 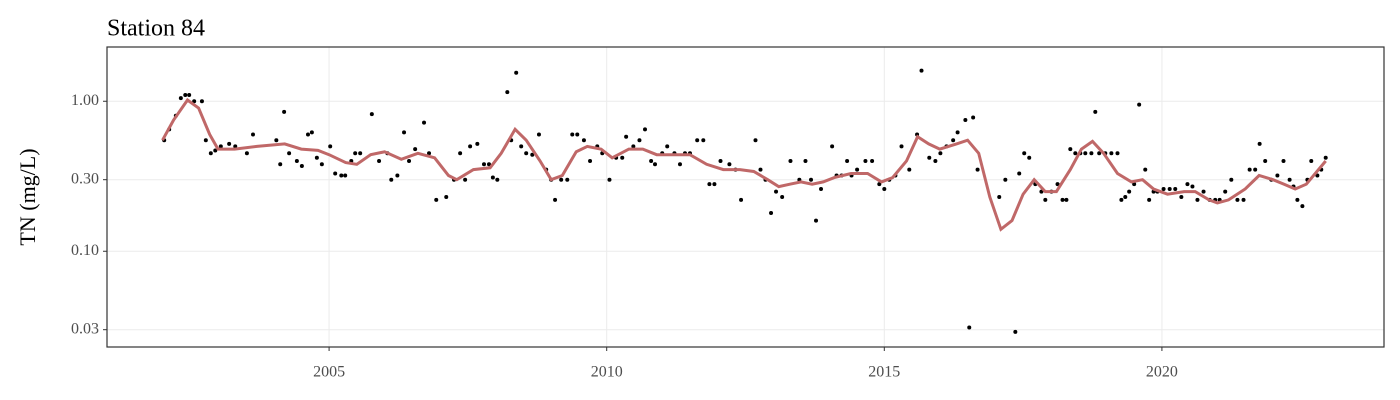 I want to click on y-tick-label: 0.03, so click(x=85, y=328).